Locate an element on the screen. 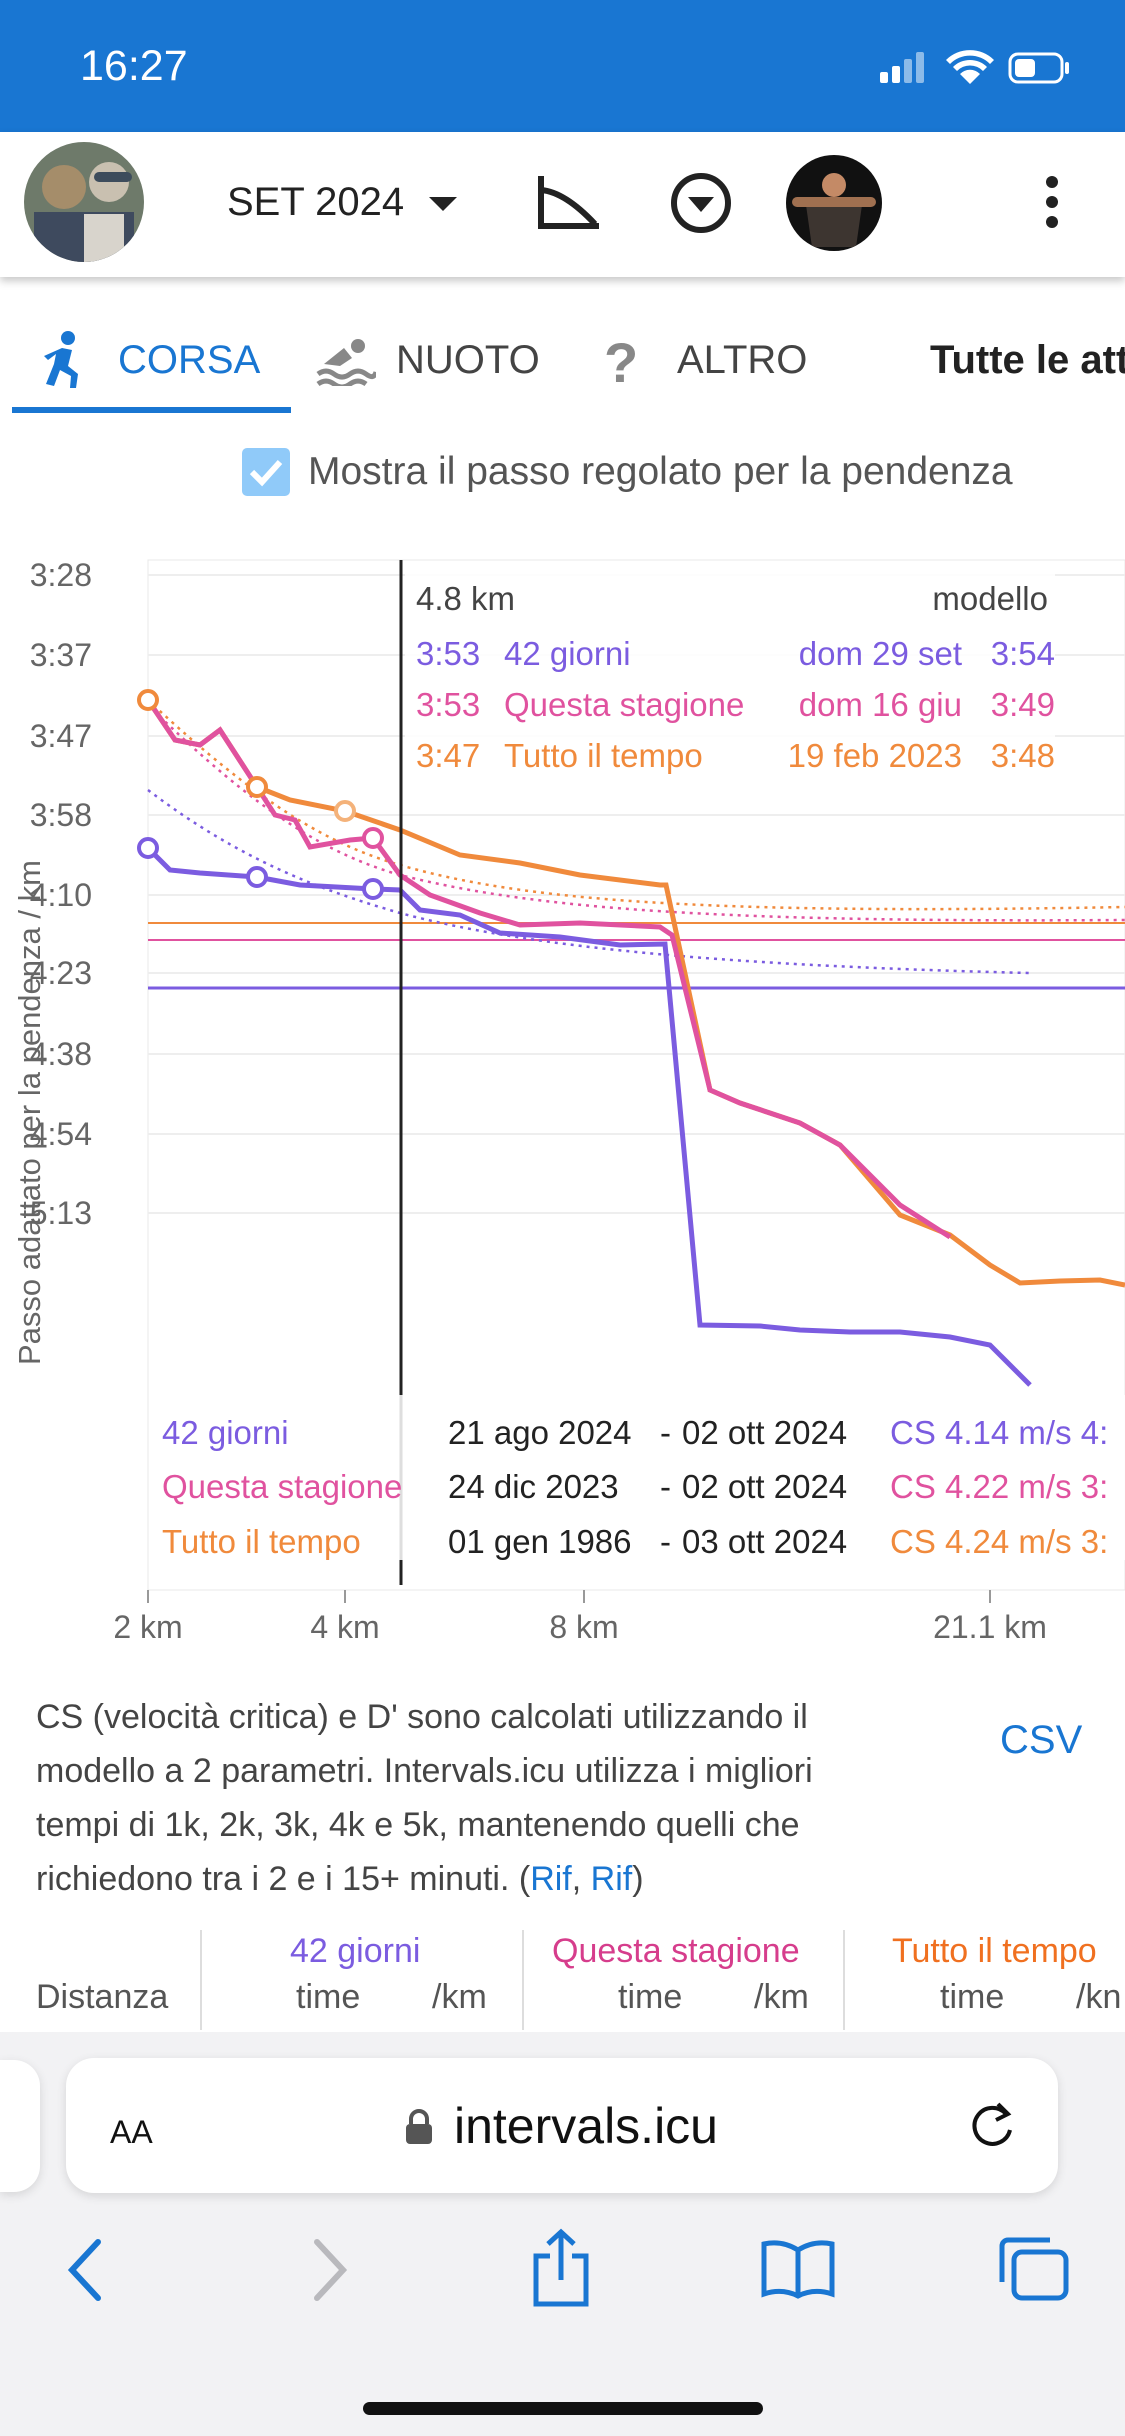 The image size is (1125, 2436). marker-42-3k is located at coordinates (257, 877).